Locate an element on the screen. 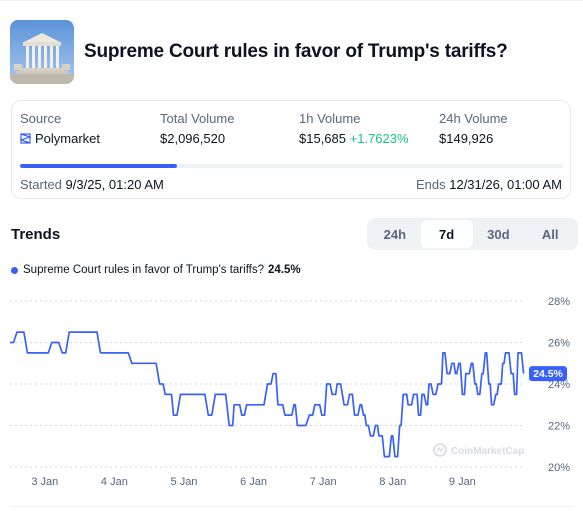  watermark-text: CoinMarketCap is located at coordinates (487, 451).